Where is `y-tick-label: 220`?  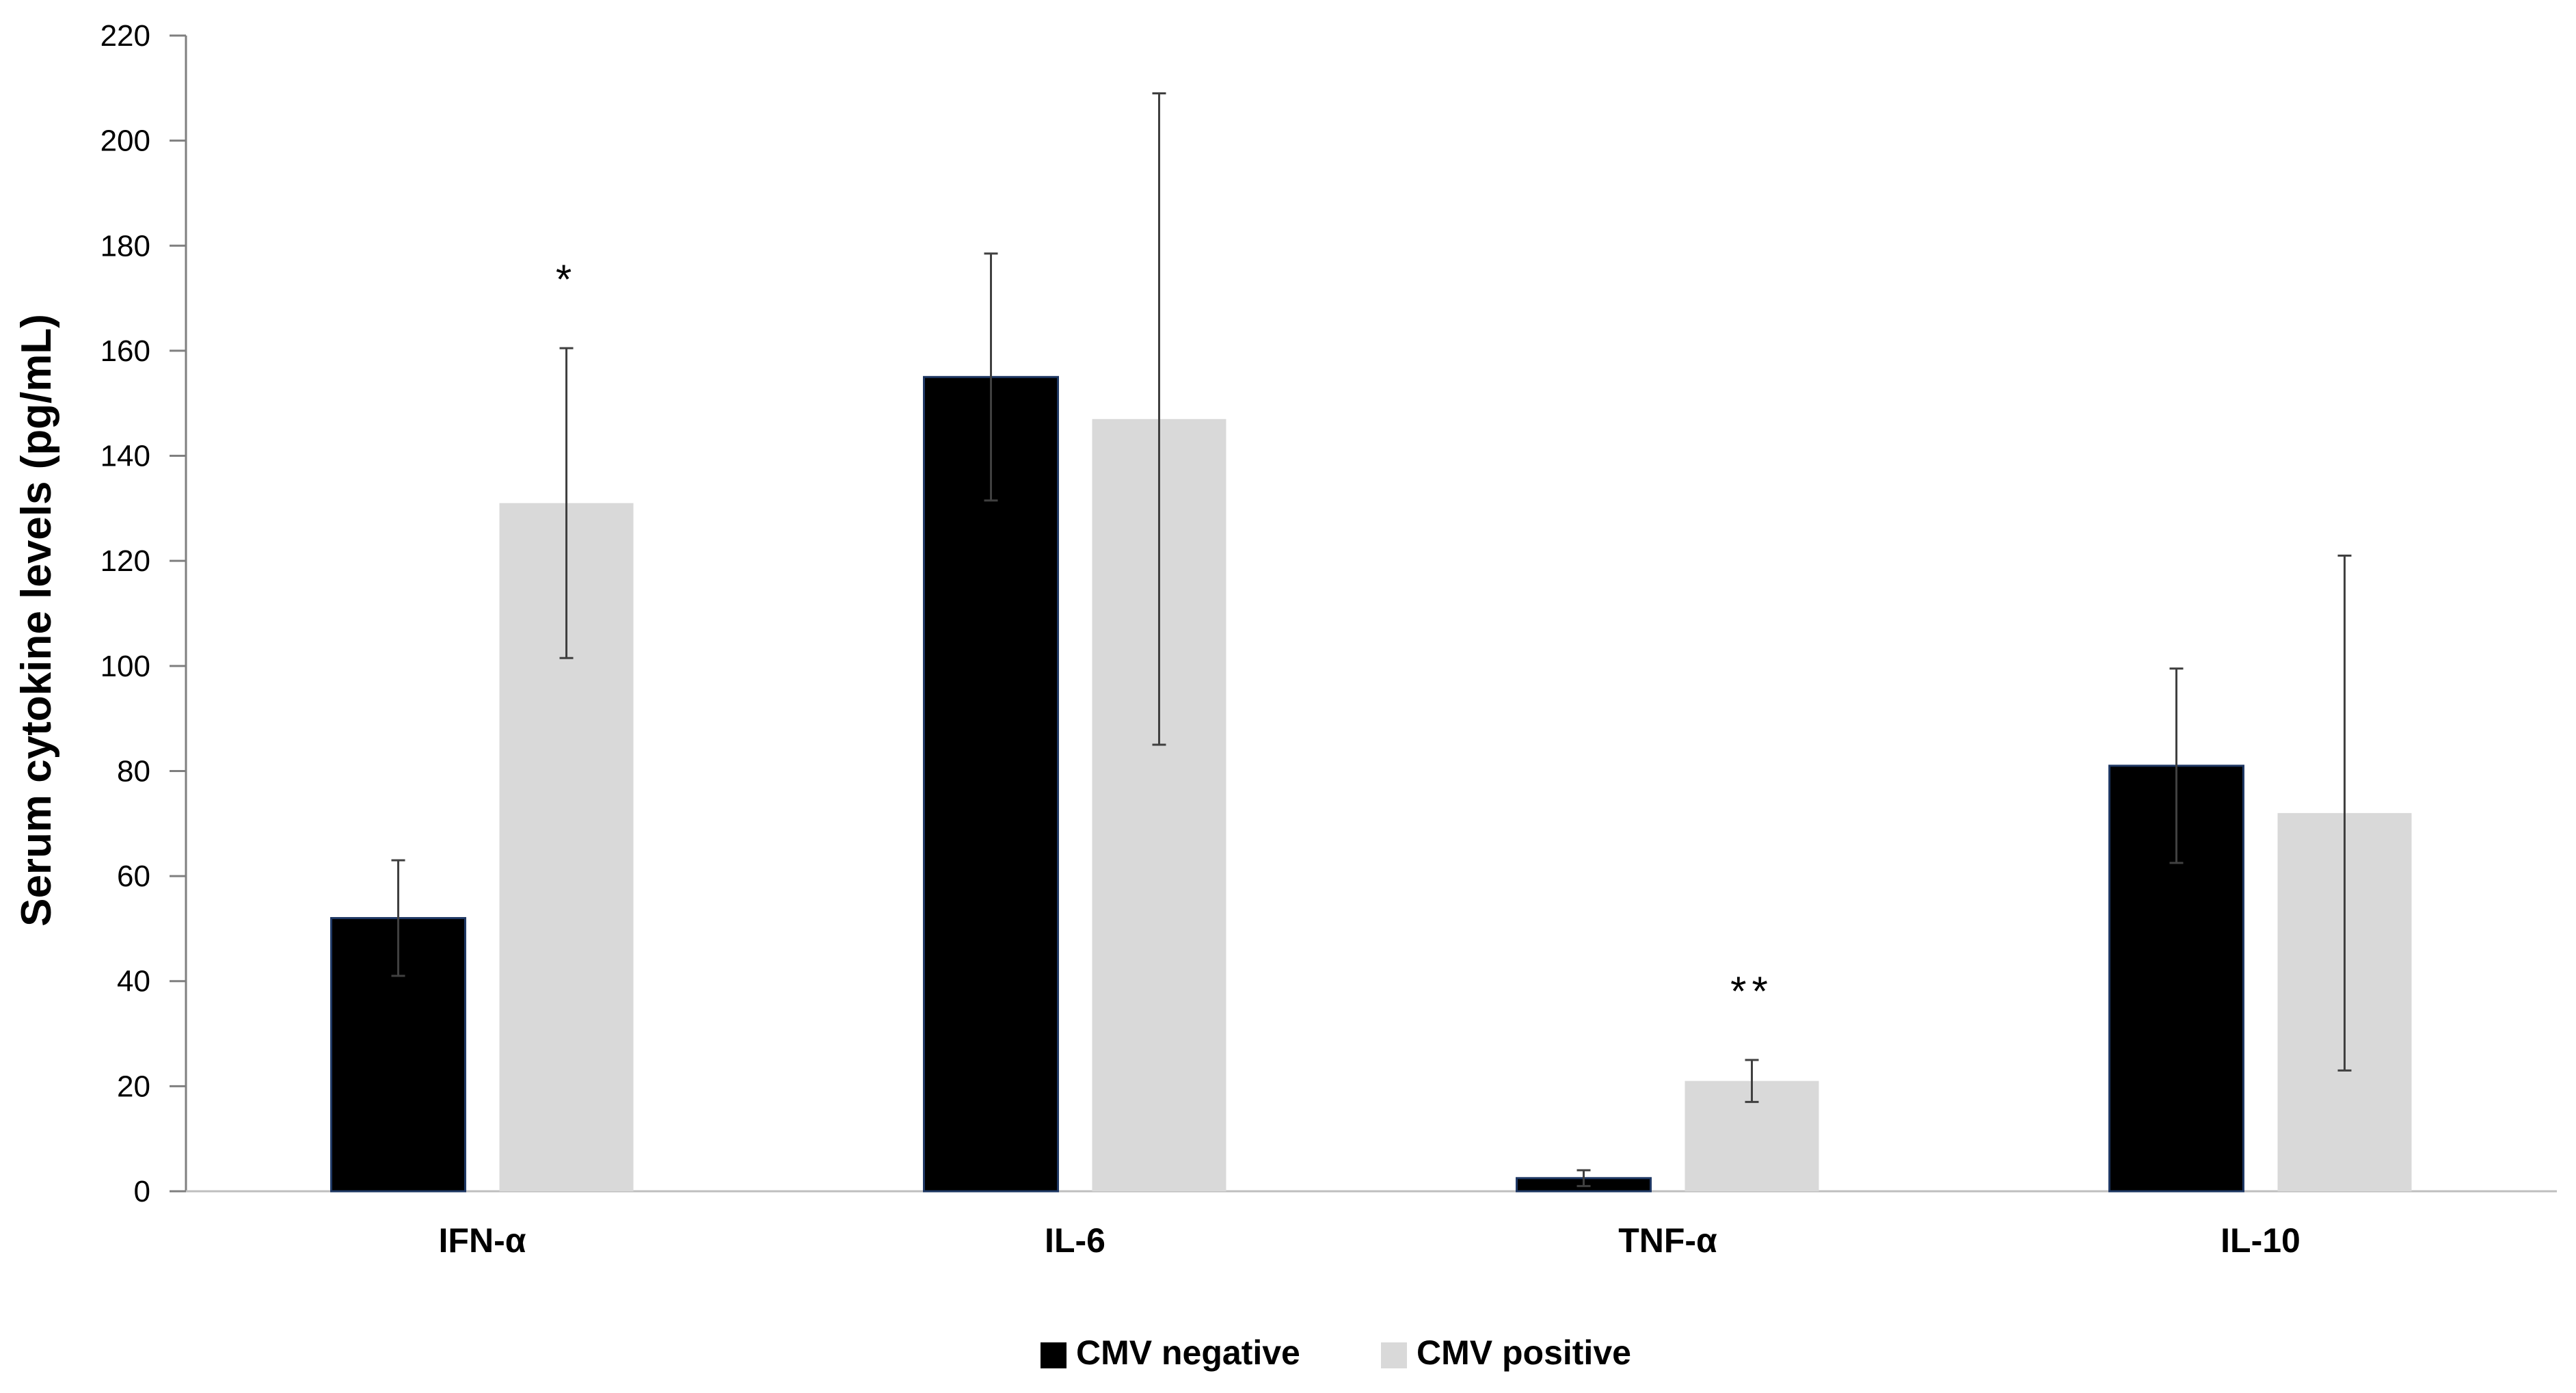 y-tick-label: 220 is located at coordinates (125, 36).